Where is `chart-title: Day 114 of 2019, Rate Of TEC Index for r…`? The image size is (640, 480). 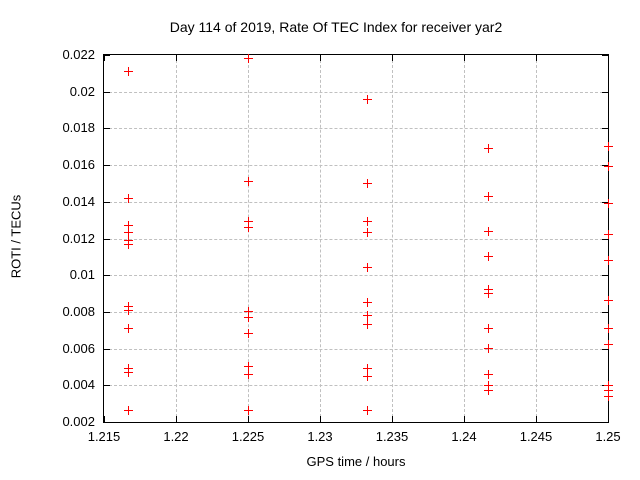 chart-title: Day 114 of 2019, Rate Of TEC Index for r… is located at coordinates (336, 27).